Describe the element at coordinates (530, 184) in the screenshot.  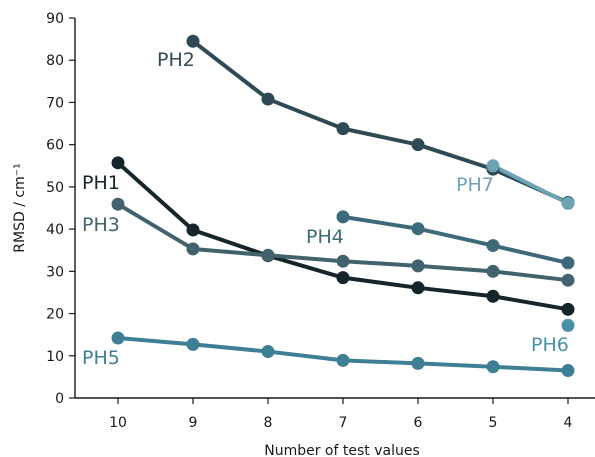
I see `series-line-ph7` at that location.